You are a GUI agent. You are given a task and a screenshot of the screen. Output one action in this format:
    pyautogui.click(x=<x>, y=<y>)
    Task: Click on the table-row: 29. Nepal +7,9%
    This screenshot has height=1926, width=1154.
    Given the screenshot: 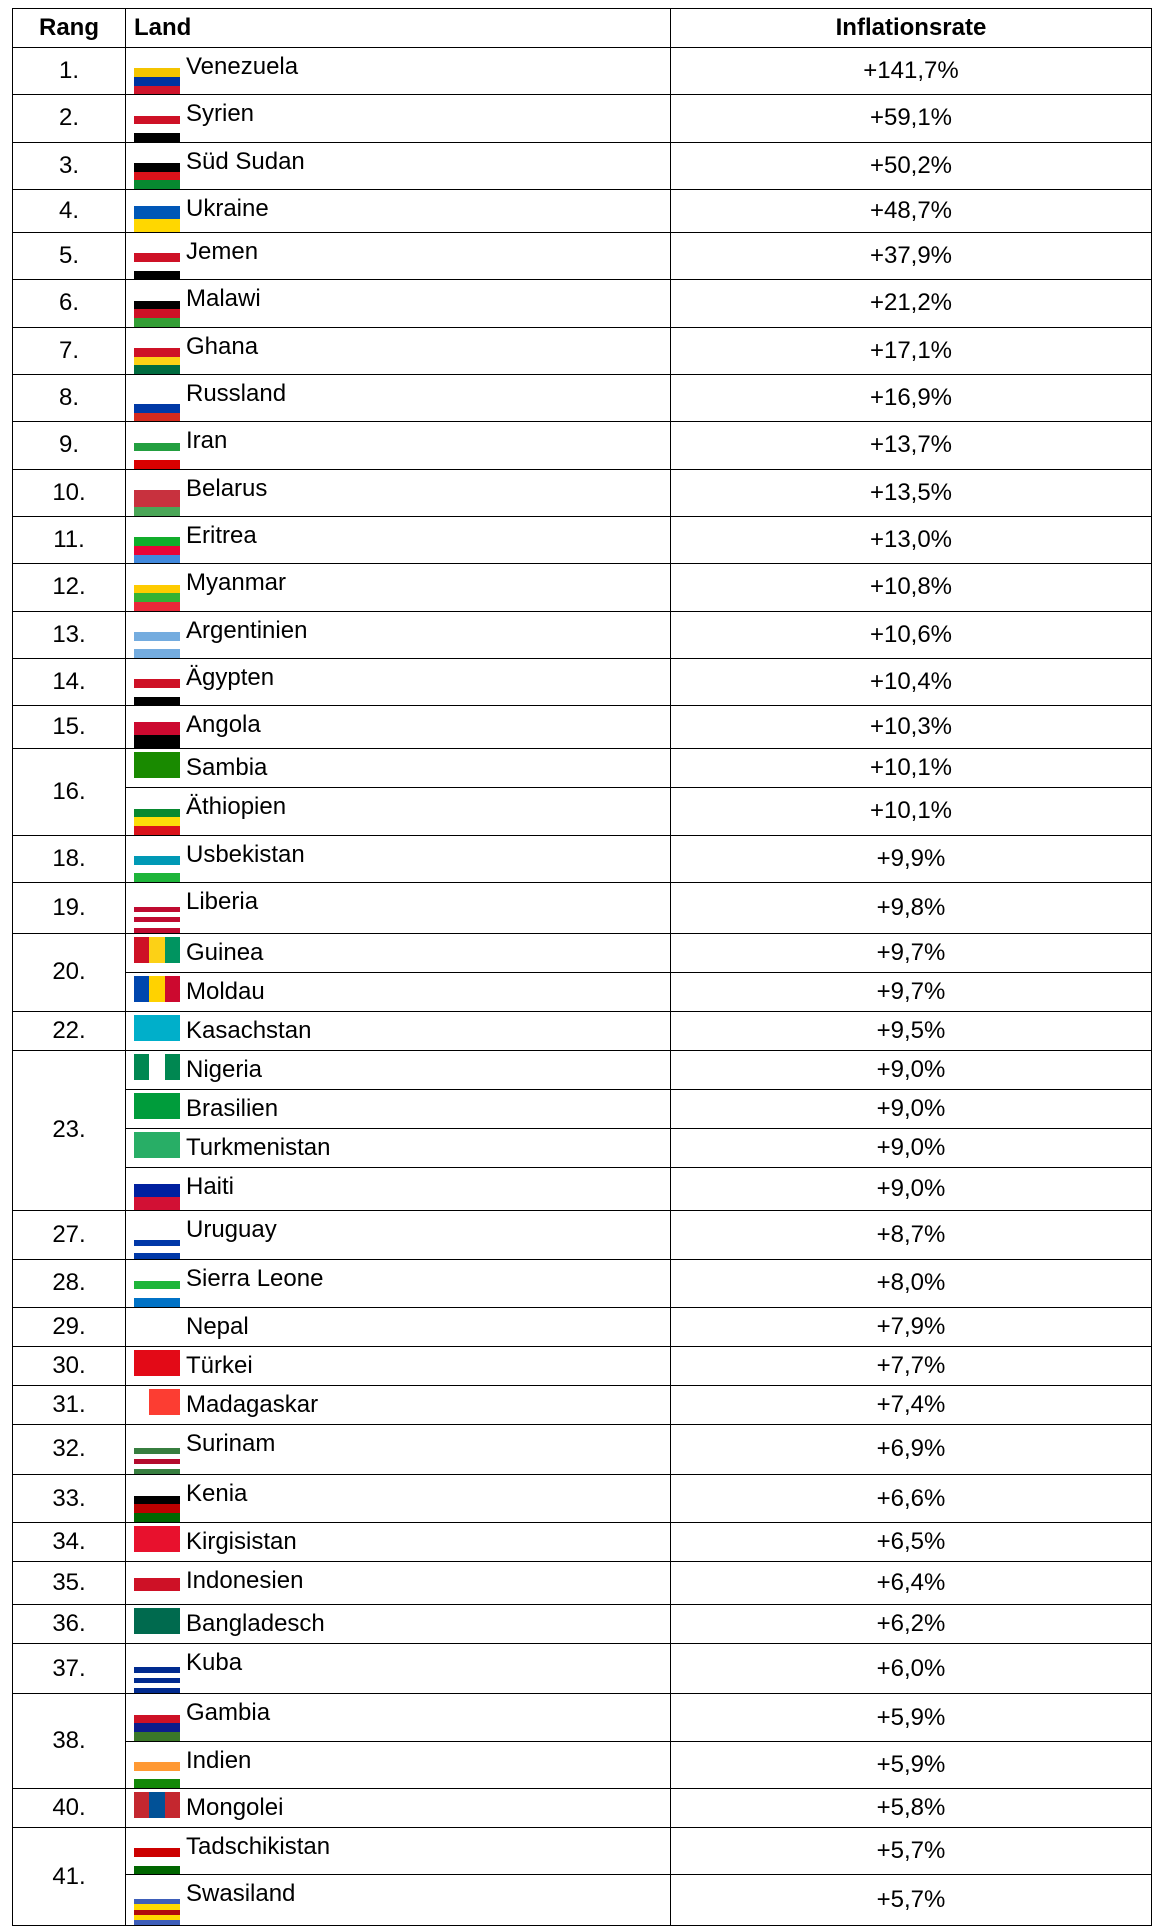 What is the action you would take?
    pyautogui.click(x=582, y=1326)
    